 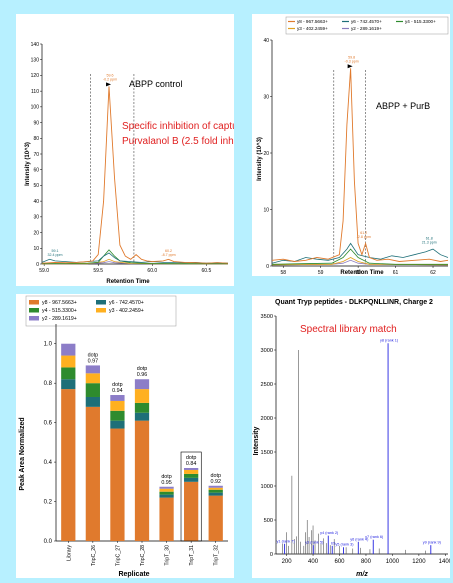 What do you see at coordinates (143, 555) in the screenshot?
I see `x-tick-label: TripC_28` at bounding box center [143, 555].